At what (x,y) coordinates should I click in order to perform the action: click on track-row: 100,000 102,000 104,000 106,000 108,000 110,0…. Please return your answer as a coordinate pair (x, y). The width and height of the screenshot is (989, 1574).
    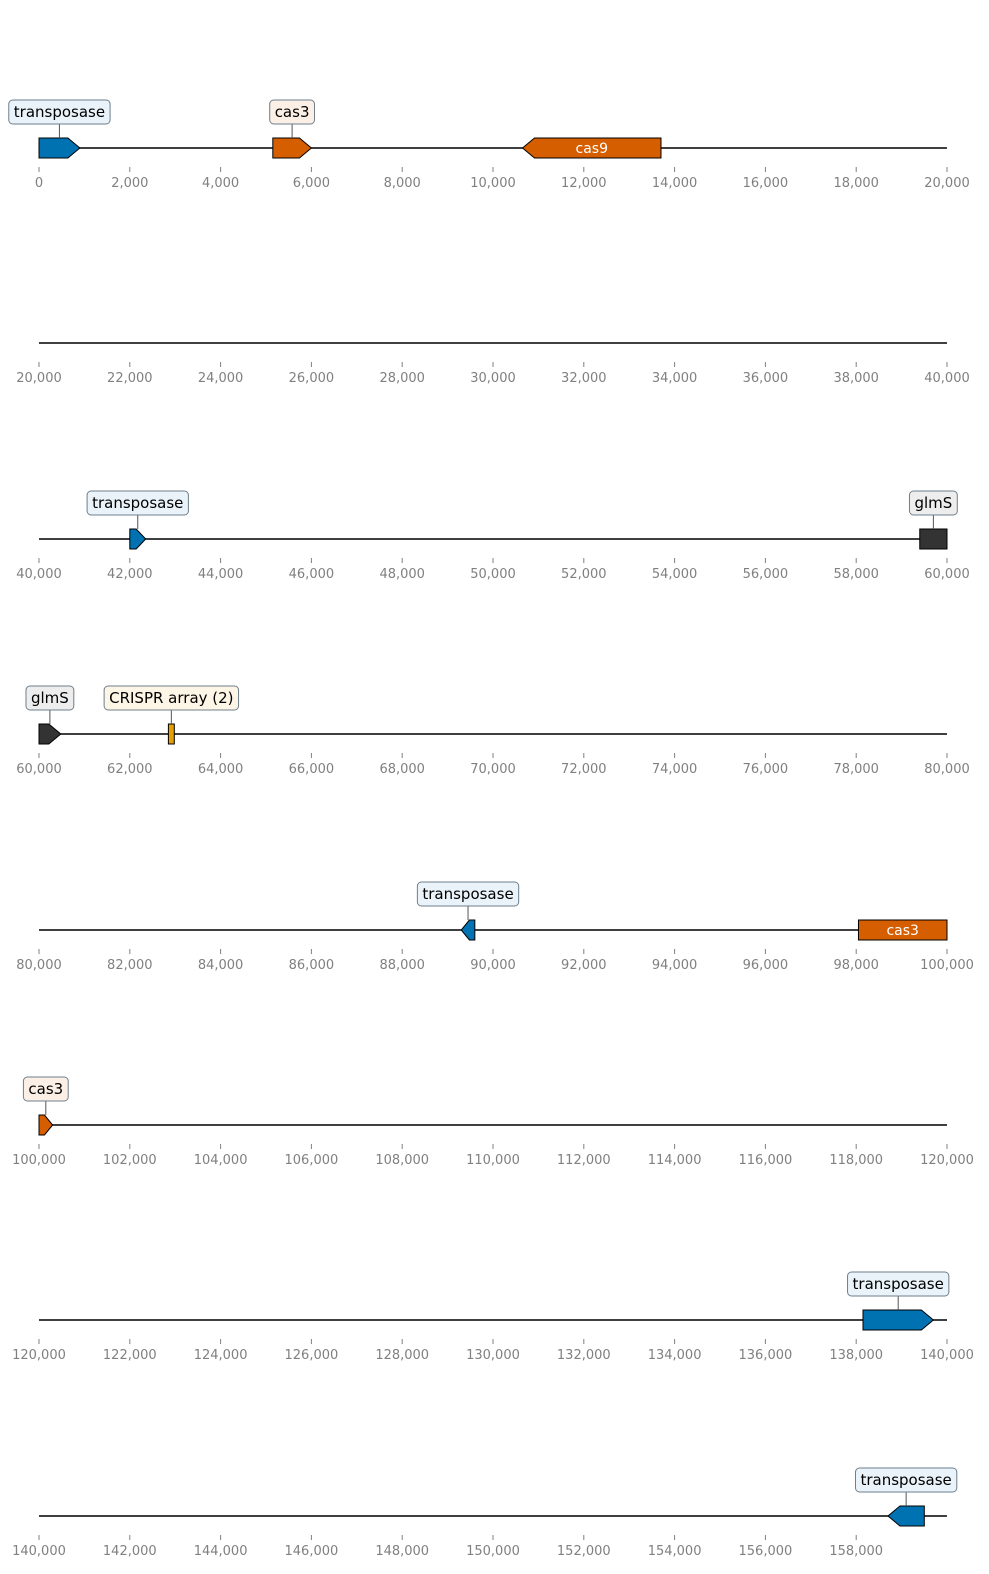
    Looking at the image, I should click on (493, 1122).